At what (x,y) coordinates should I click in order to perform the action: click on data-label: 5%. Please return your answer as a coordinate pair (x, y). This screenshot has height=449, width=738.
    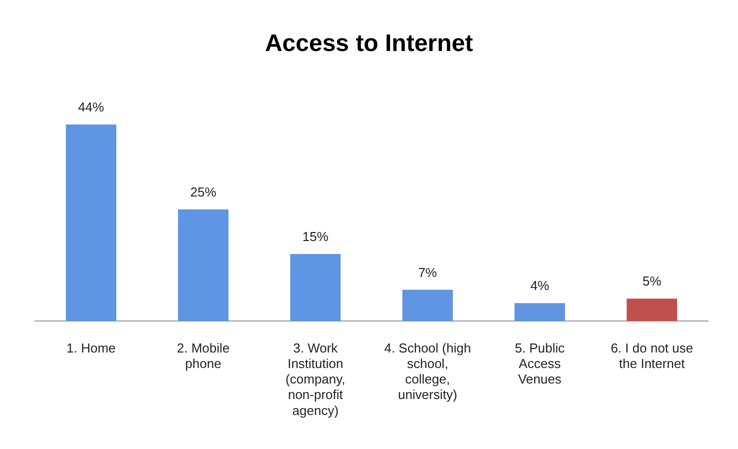
    Looking at the image, I should click on (652, 281).